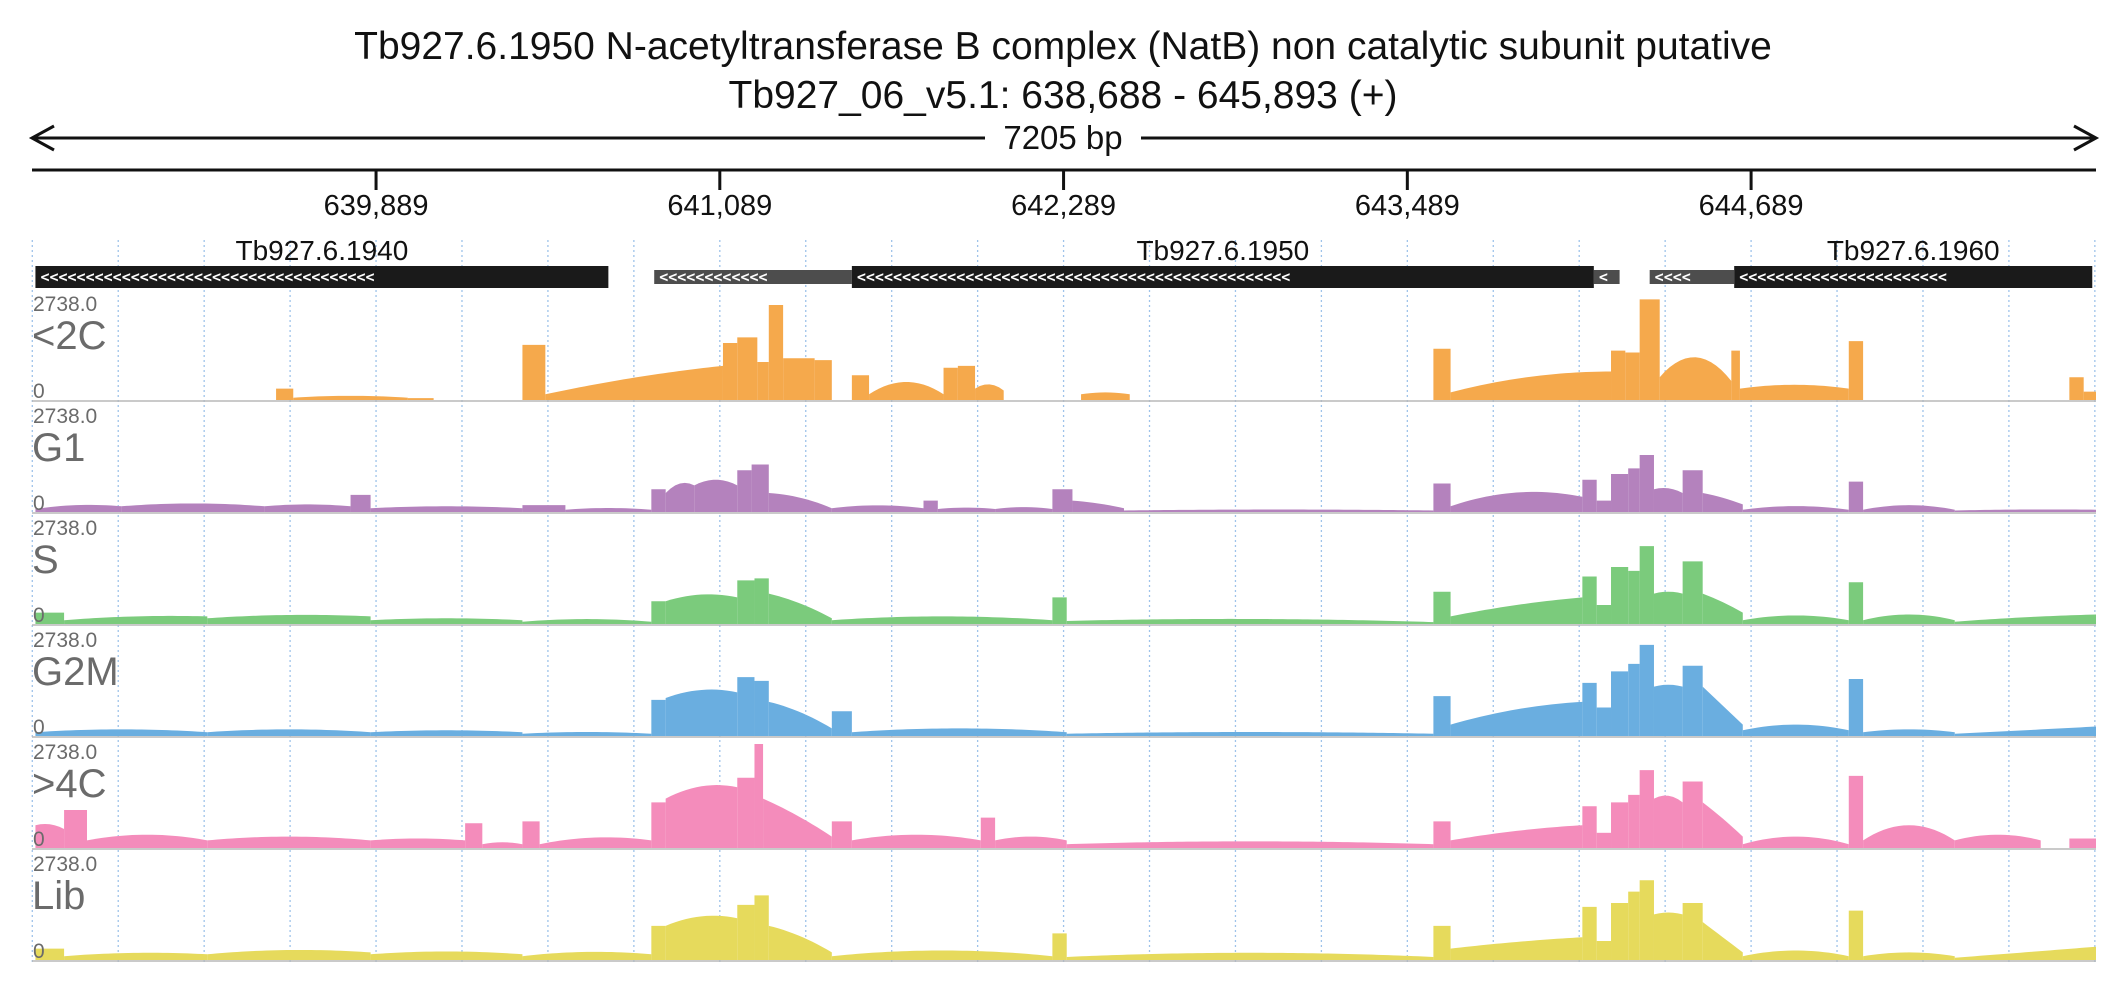  What do you see at coordinates (207, 277) in the screenshot?
I see `strand-chevrons: <<<<<<<<<<<<<<<<<<<<<<<<<<<<<<<<<<<<<` at bounding box center [207, 277].